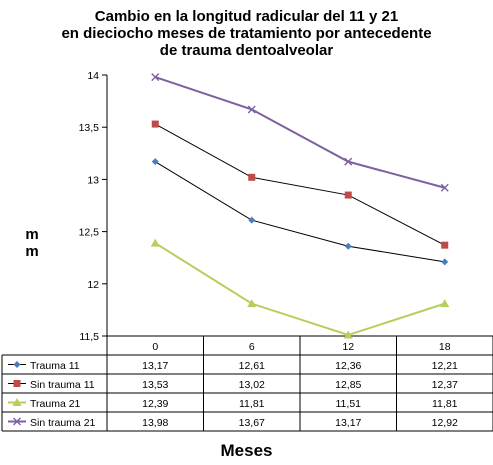 The image size is (493, 465). What do you see at coordinates (445, 366) in the screenshot?
I see `table-cell-trauma-11: 12,21` at bounding box center [445, 366].